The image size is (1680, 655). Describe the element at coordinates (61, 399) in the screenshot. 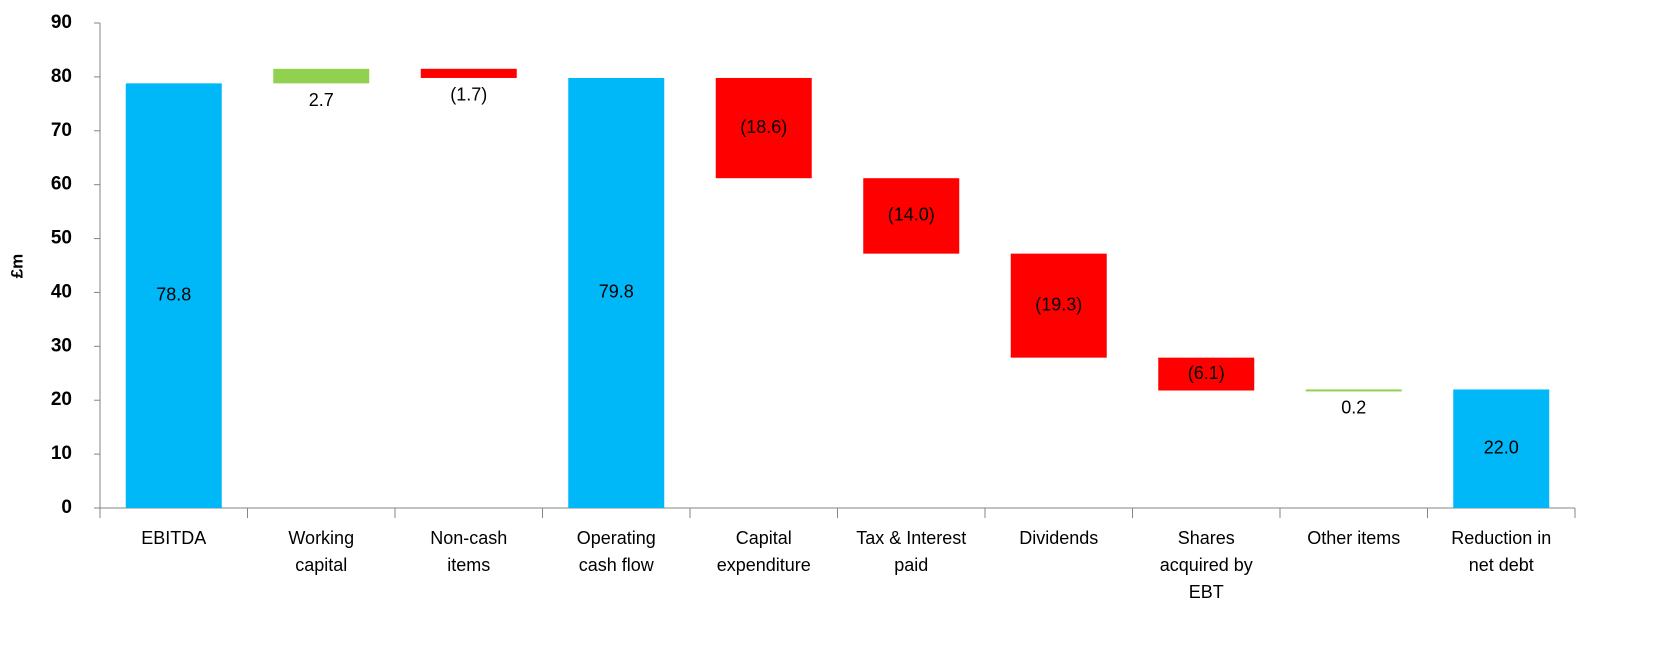

I see `y-tick-label: 20` at that location.